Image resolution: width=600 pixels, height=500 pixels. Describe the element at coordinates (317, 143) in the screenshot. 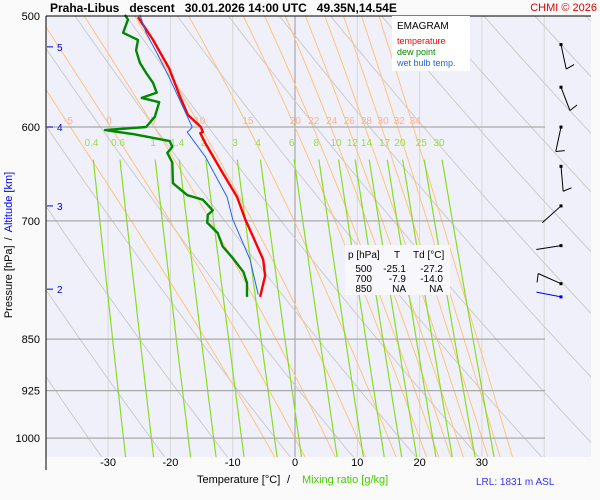

I see `mixing-ratio-label: 8` at that location.